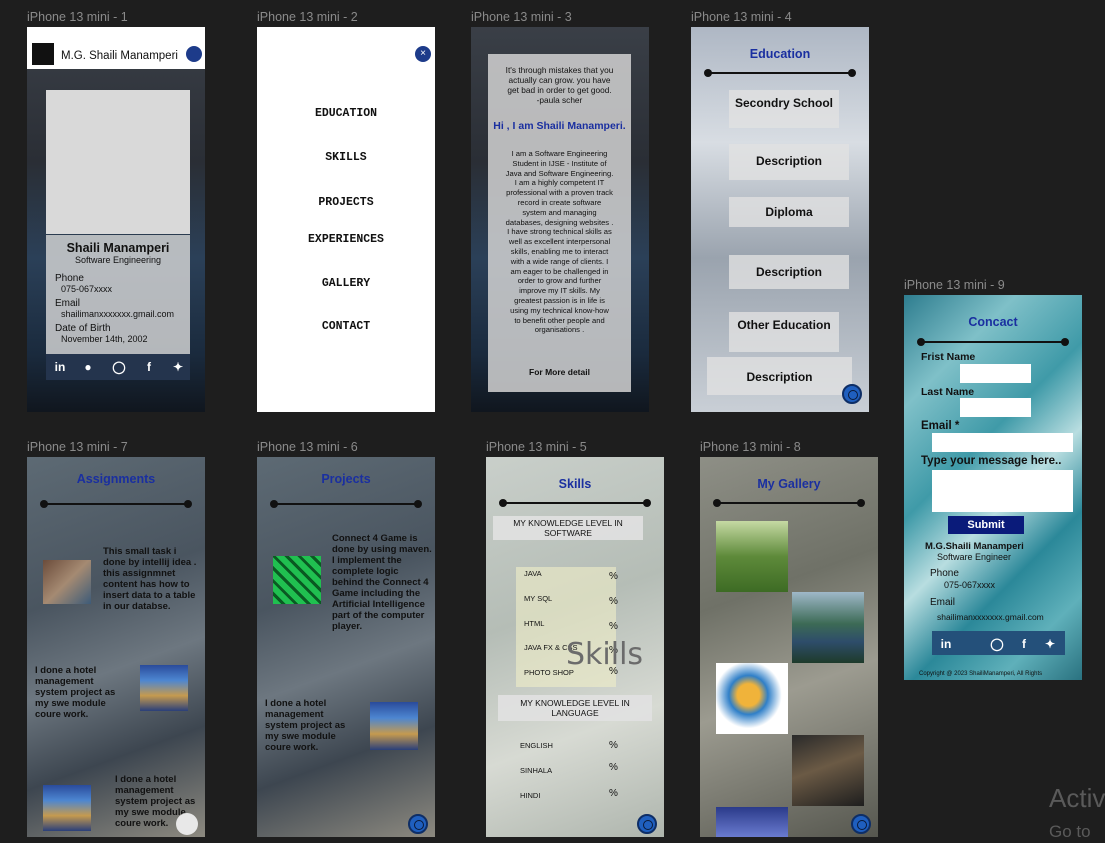  I want to click on last-name-label: Last Name, so click(948, 392).